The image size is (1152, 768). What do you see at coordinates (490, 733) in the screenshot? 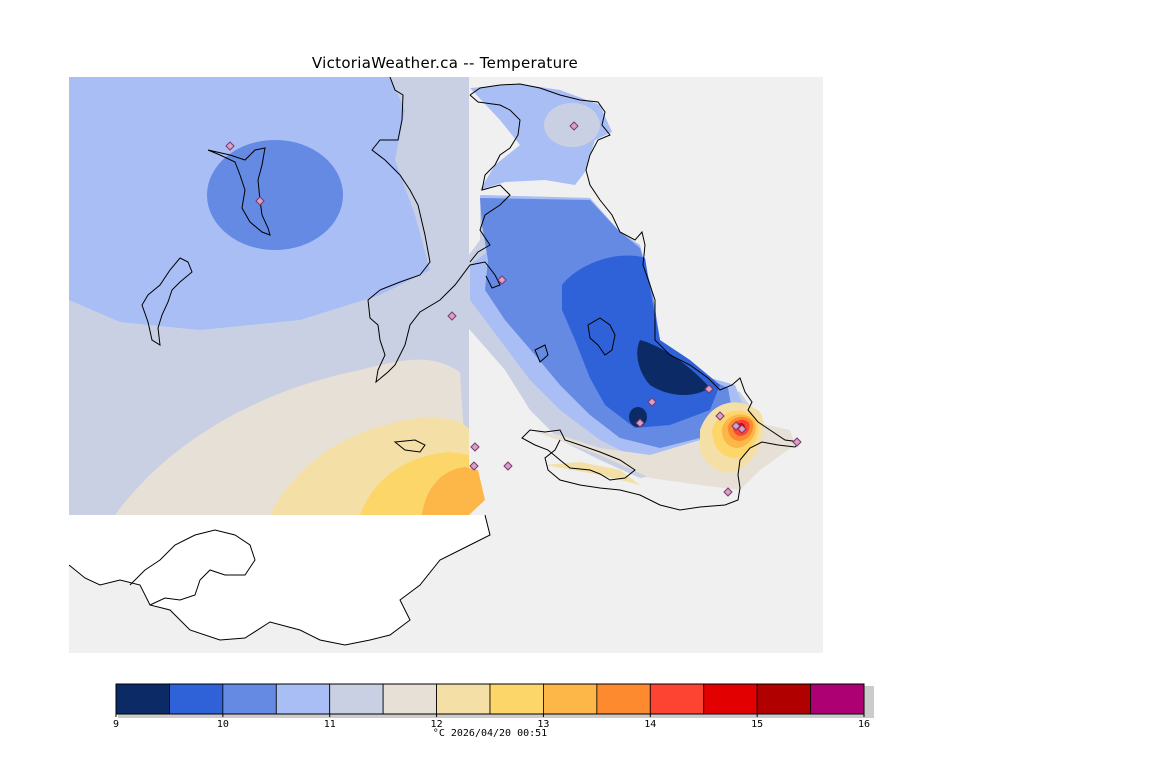
I see `footer-timestamp: °C 2026/04/20 00:51` at bounding box center [490, 733].